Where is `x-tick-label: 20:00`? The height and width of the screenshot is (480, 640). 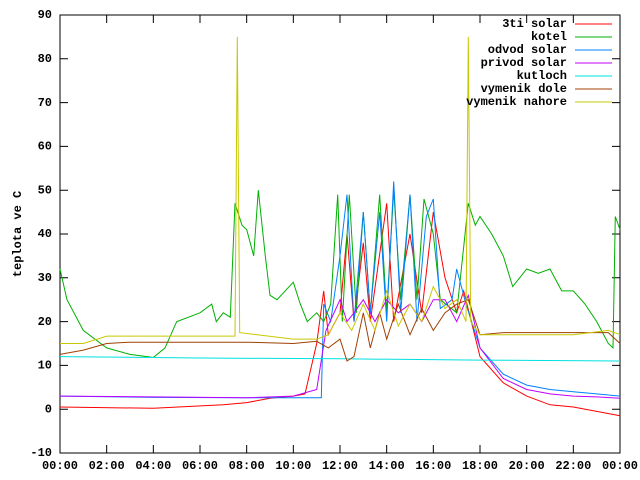 x-tick-label: 20:00 is located at coordinates (527, 466).